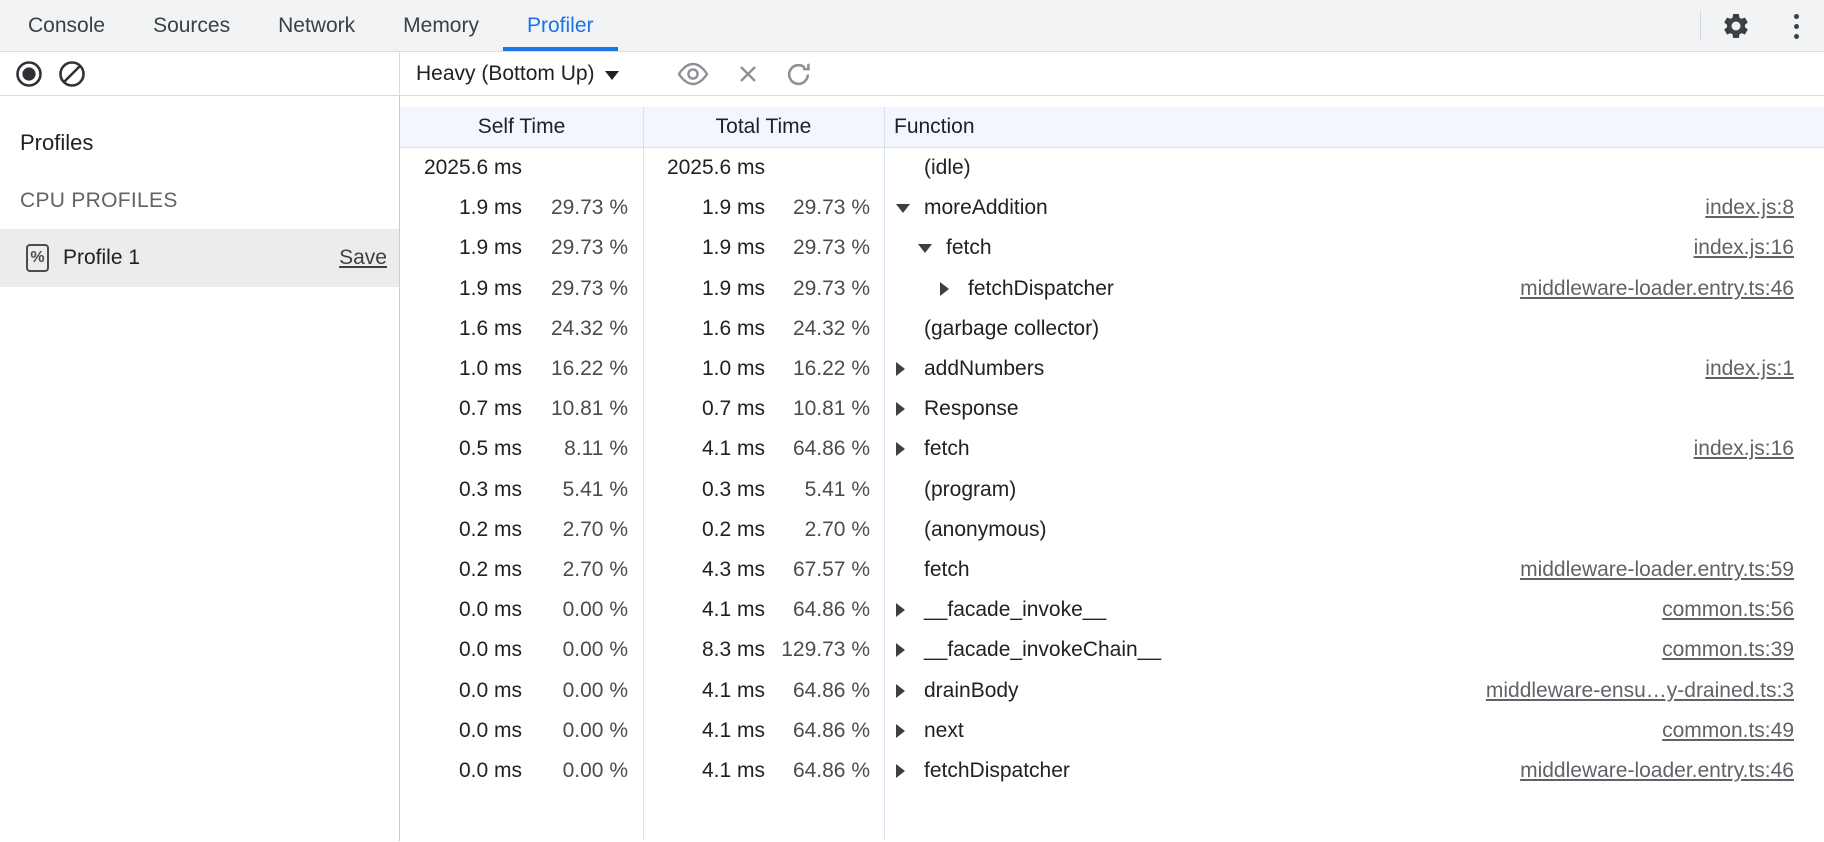 The height and width of the screenshot is (842, 1824). Describe the element at coordinates (748, 74) in the screenshot. I see `exclude-selected-button` at that location.